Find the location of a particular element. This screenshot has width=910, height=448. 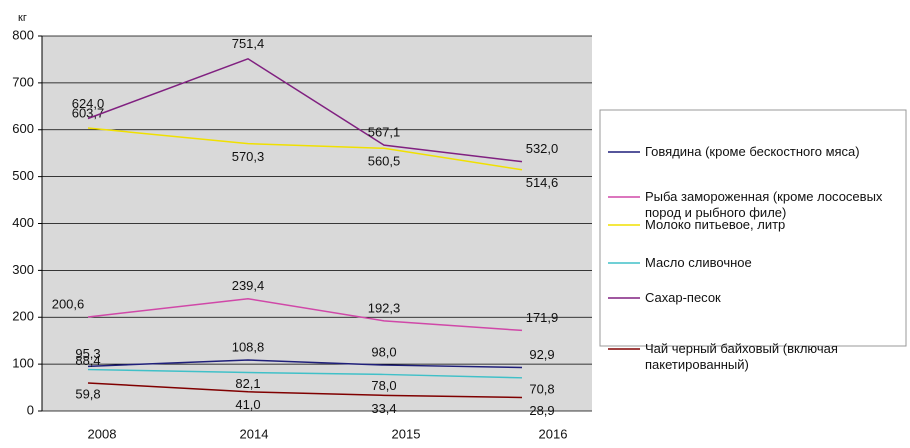

data-label: 603,7 is located at coordinates (88, 112).